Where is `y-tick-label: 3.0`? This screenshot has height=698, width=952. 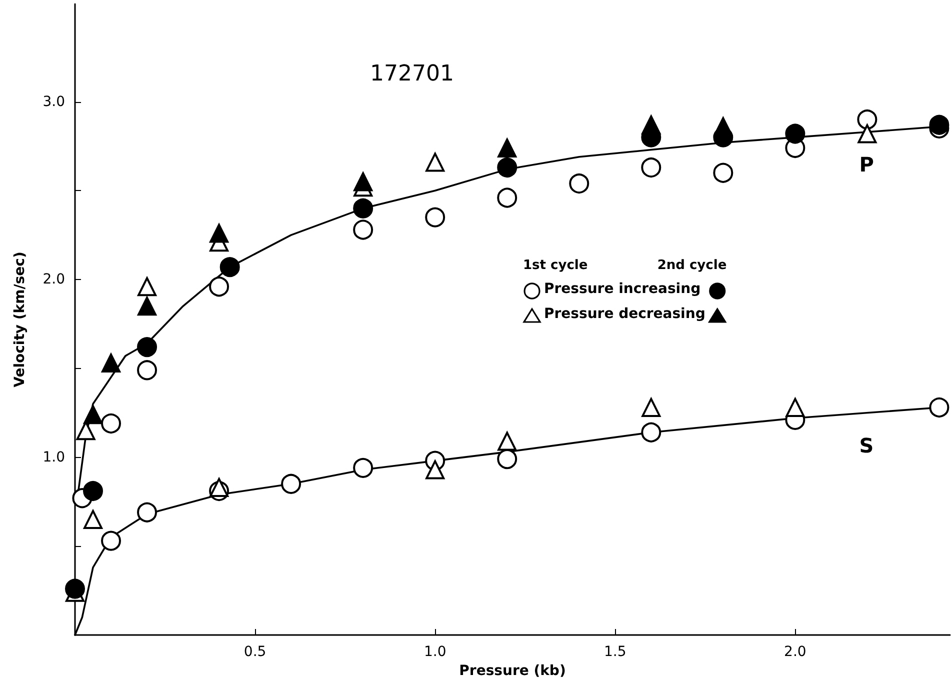
y-tick-label: 3.0 is located at coordinates (53, 102).